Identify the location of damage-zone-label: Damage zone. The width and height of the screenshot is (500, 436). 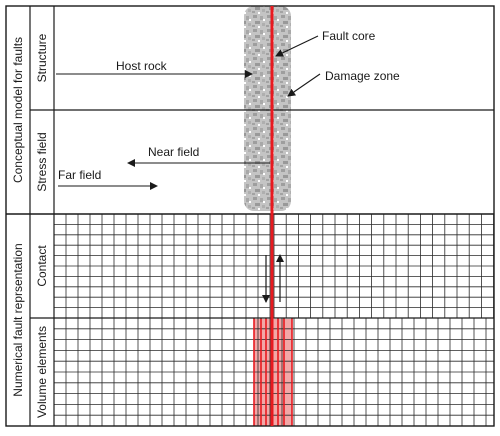
(362, 76).